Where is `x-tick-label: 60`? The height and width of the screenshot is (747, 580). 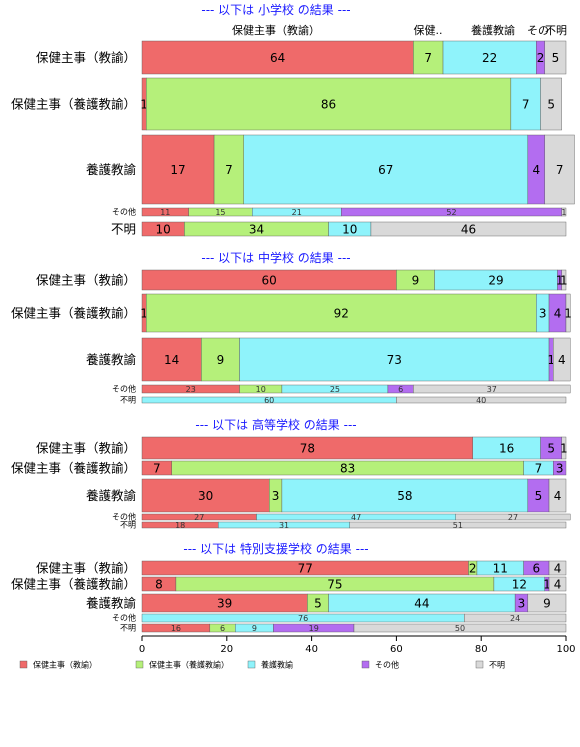
x-tick-label: 60 is located at coordinates (396, 649).